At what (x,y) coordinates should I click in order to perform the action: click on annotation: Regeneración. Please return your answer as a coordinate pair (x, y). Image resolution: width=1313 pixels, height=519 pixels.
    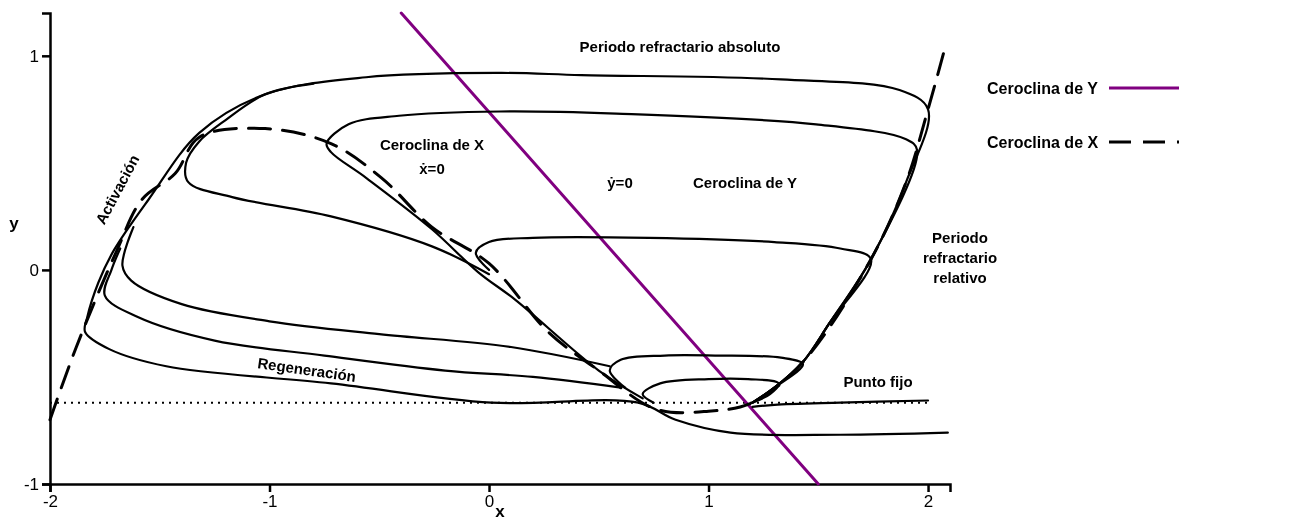
    Looking at the image, I should click on (307, 369).